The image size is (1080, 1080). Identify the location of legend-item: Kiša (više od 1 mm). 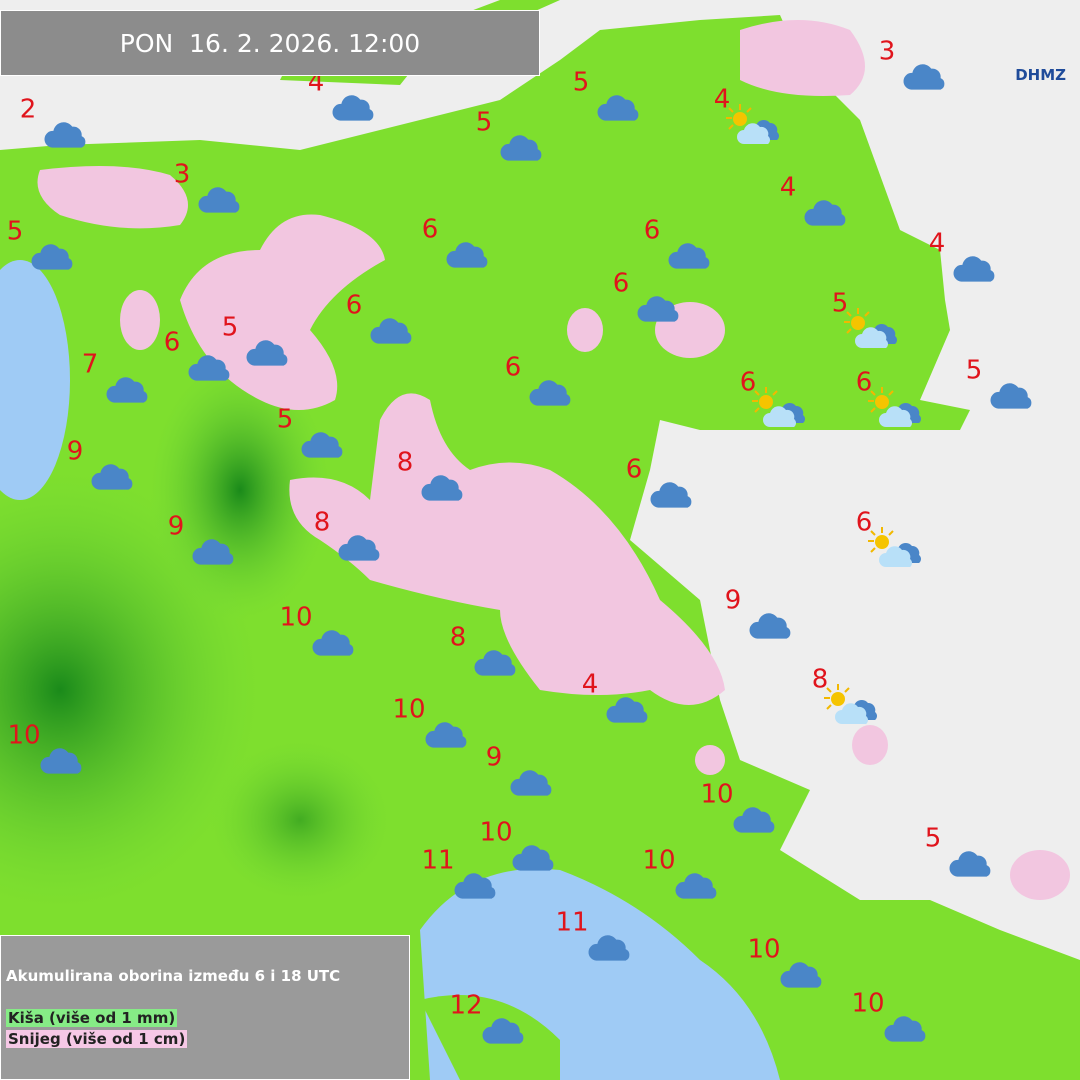
(92, 1018).